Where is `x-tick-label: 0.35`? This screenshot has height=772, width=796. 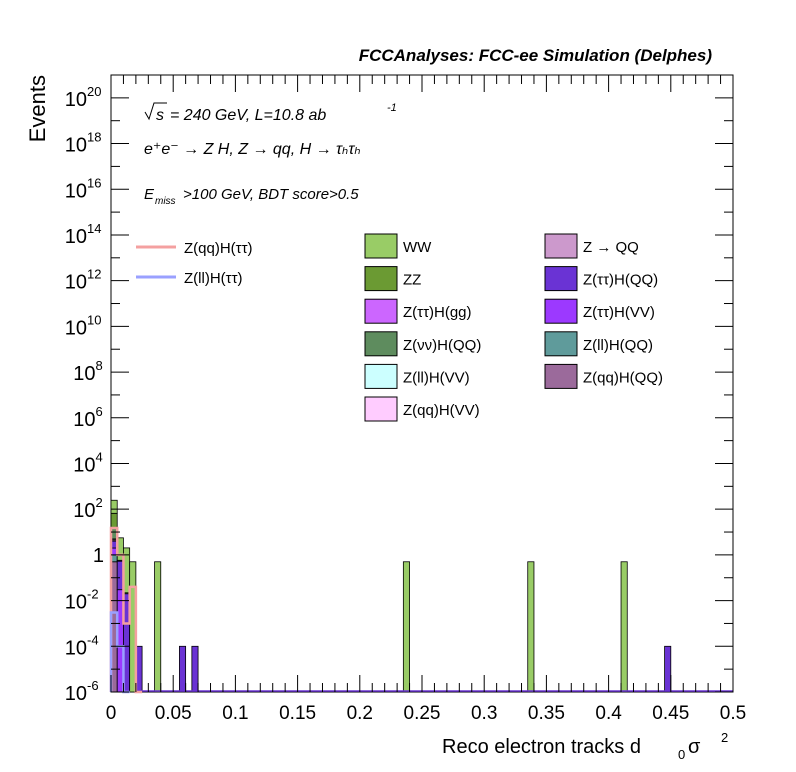
x-tick-label: 0.35 is located at coordinates (546, 713).